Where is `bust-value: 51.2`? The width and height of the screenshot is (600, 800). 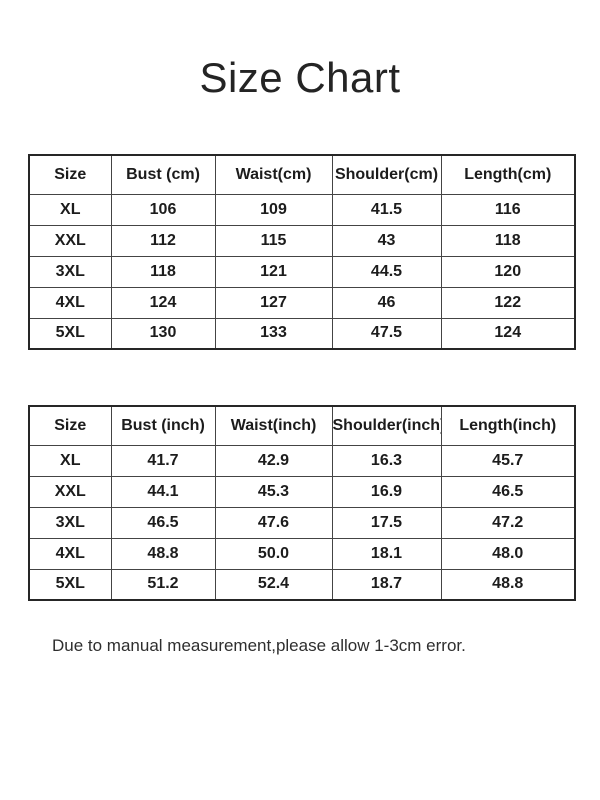
bust-value: 51.2 is located at coordinates (163, 584).